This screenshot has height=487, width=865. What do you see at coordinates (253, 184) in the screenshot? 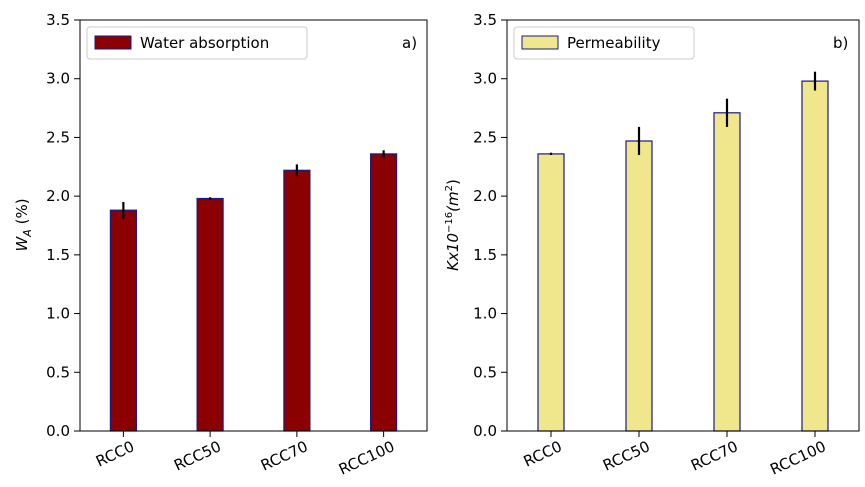
I see `panel-a-errorbars` at bounding box center [253, 184].